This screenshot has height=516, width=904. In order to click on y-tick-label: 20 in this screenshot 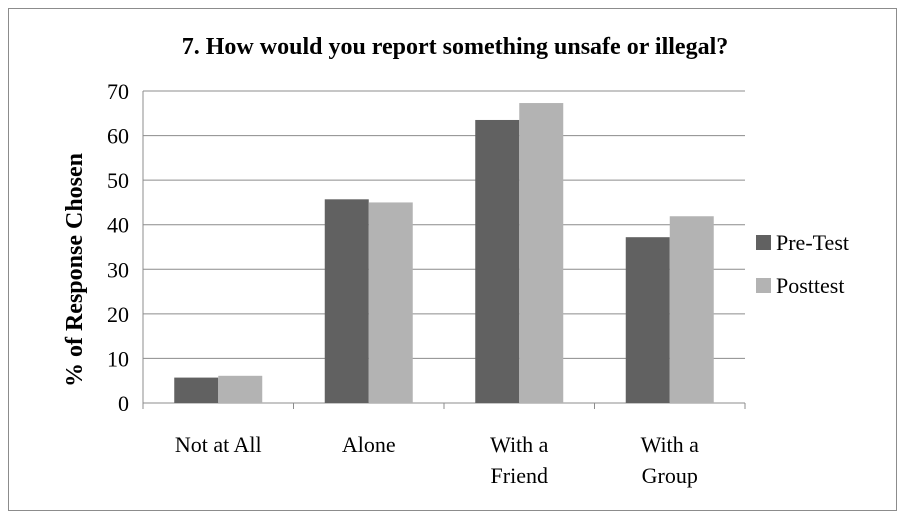, I will do `click(118, 314)`.